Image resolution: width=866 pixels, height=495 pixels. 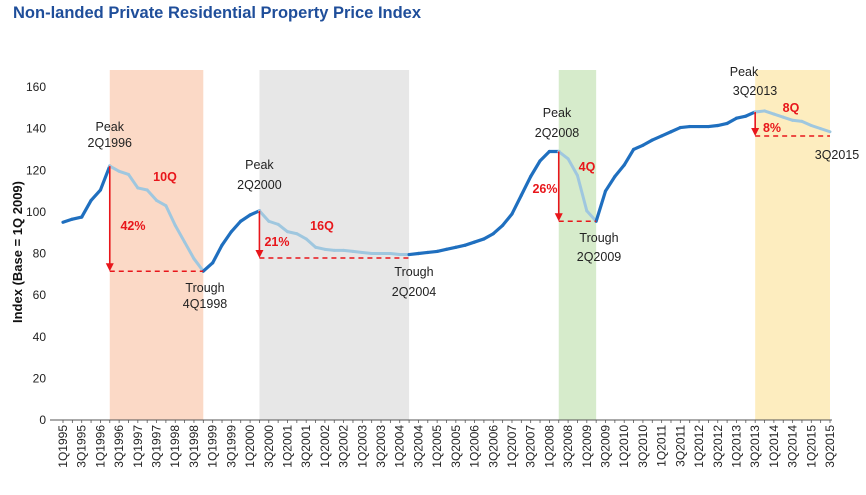 What do you see at coordinates (624, 446) in the screenshot?
I see `x-tick-label: 1Q2010` at bounding box center [624, 446].